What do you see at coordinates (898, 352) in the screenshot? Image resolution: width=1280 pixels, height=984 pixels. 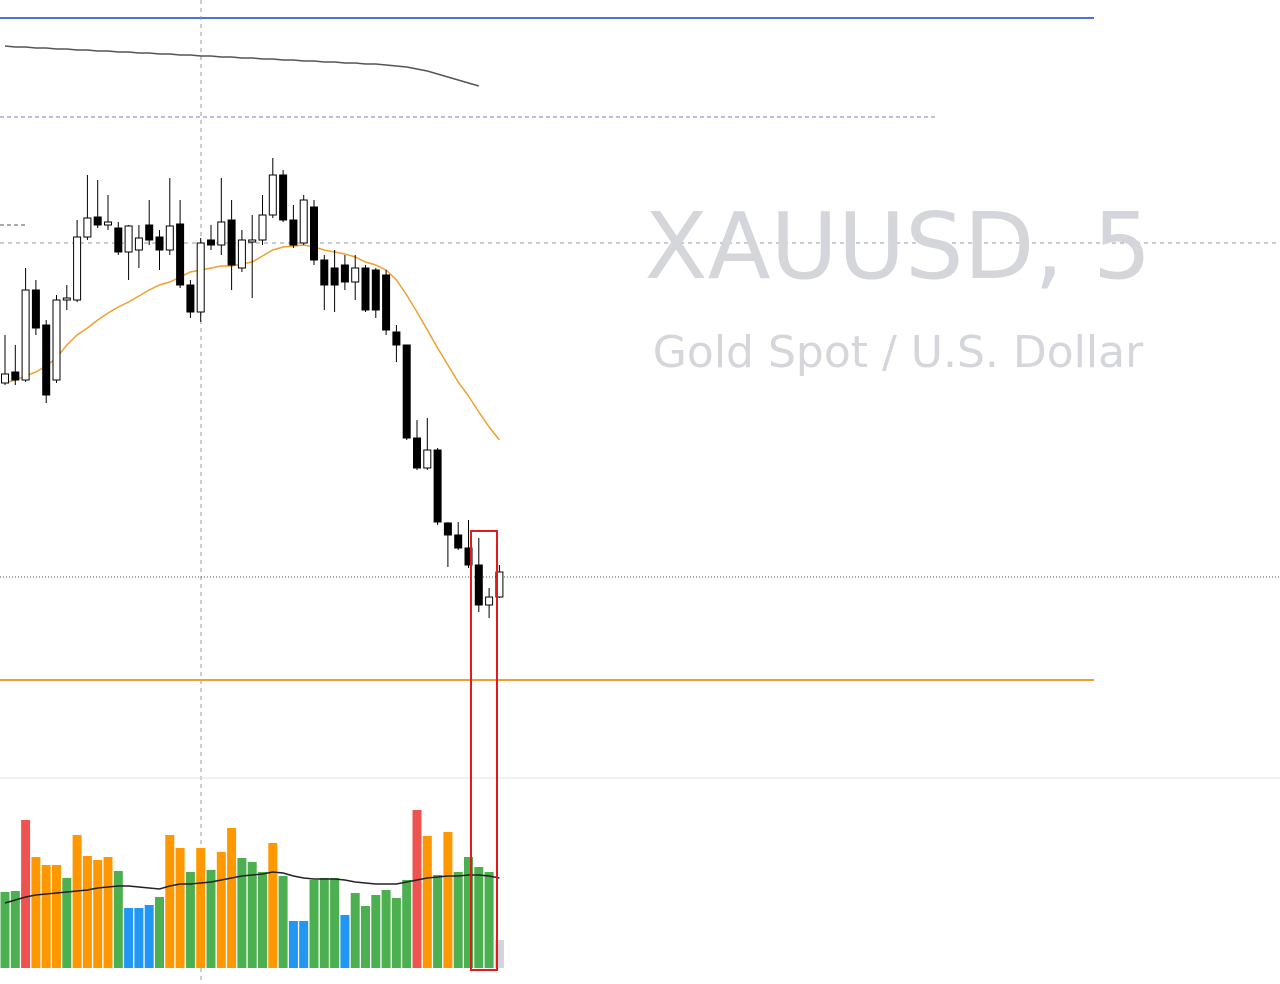 I see `description-watermark: Gold Spot / U.S. Dollar` at bounding box center [898, 352].